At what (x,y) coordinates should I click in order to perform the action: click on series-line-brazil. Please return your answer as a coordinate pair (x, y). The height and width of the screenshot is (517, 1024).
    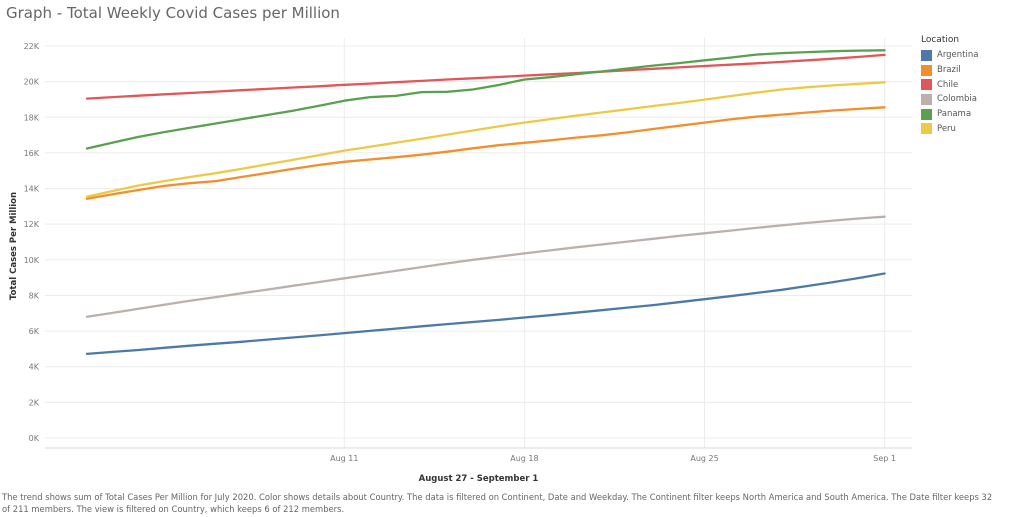
    Looking at the image, I should click on (485, 153).